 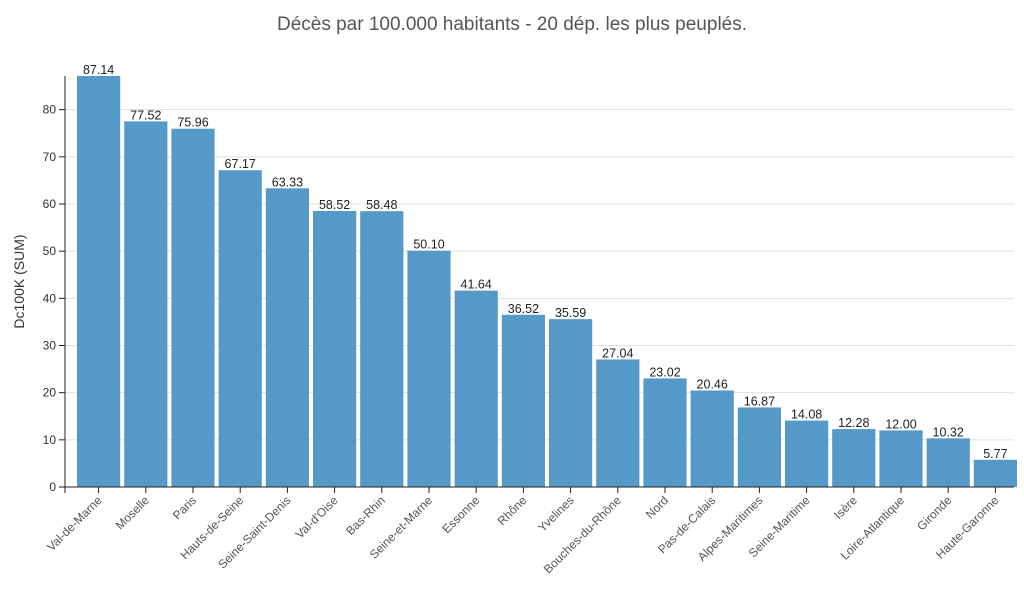 I want to click on y-tick-label: 10, so click(x=50, y=440).